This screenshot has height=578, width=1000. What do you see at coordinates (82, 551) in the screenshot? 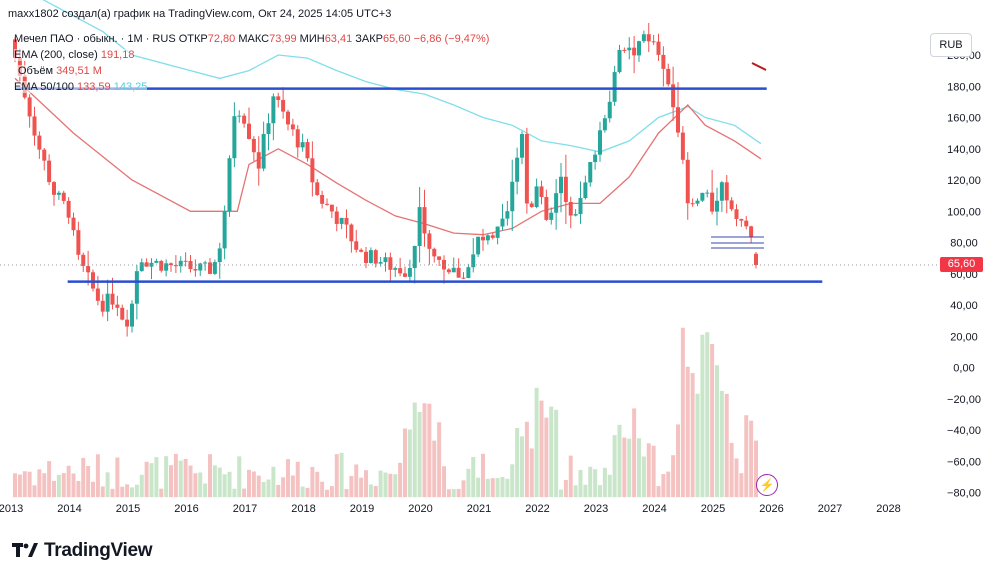
I see `brand-logo: TradingView` at bounding box center [82, 551].